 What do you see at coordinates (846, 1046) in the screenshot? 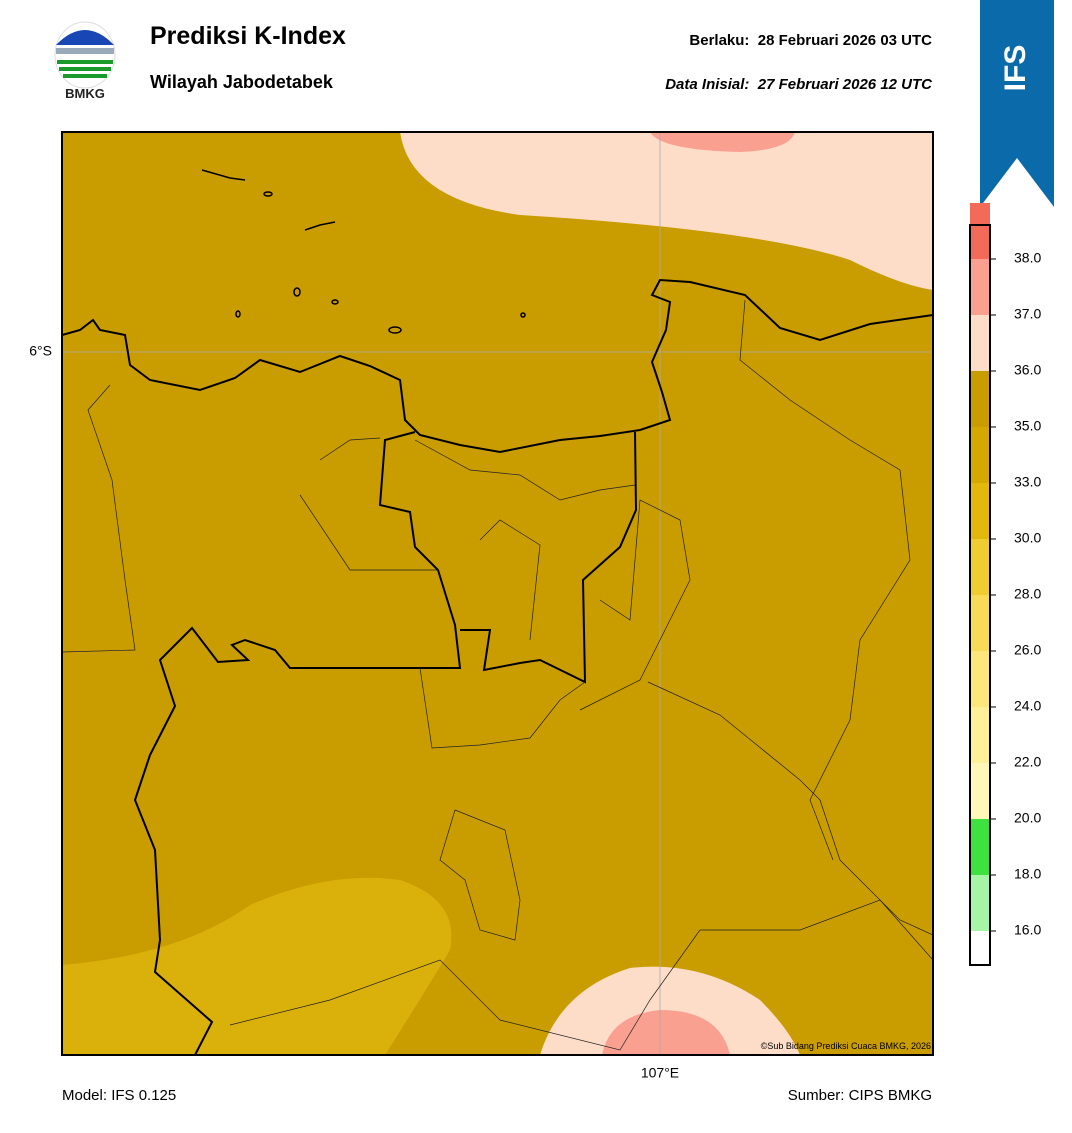
I see `credit: ©Sub Bidang Prediksi Cuaca BMKG, 2026` at bounding box center [846, 1046].